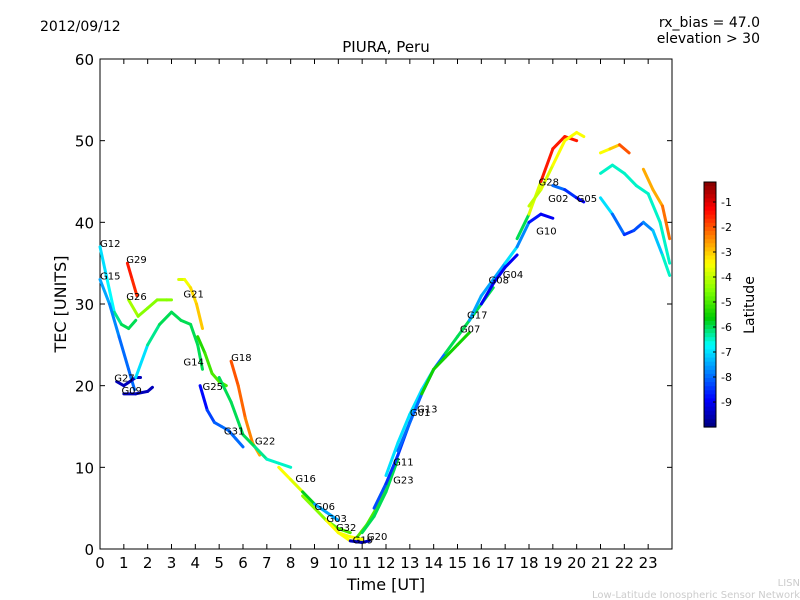 The image size is (800, 600). What do you see at coordinates (150, 308) in the screenshot?
I see `series-g26` at bounding box center [150, 308].